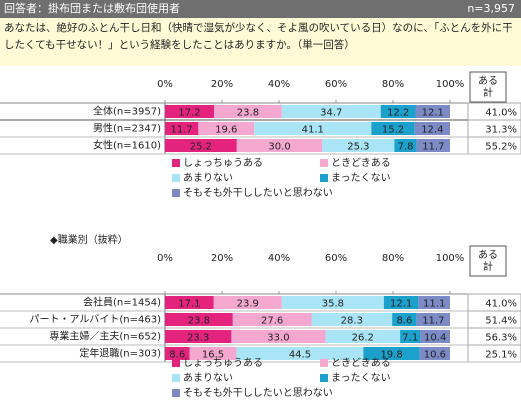 This screenshot has height=412, width=521. Describe the element at coordinates (120, 353) in the screenshot. I see `category-label: 定年退職(n=303)` at that location.